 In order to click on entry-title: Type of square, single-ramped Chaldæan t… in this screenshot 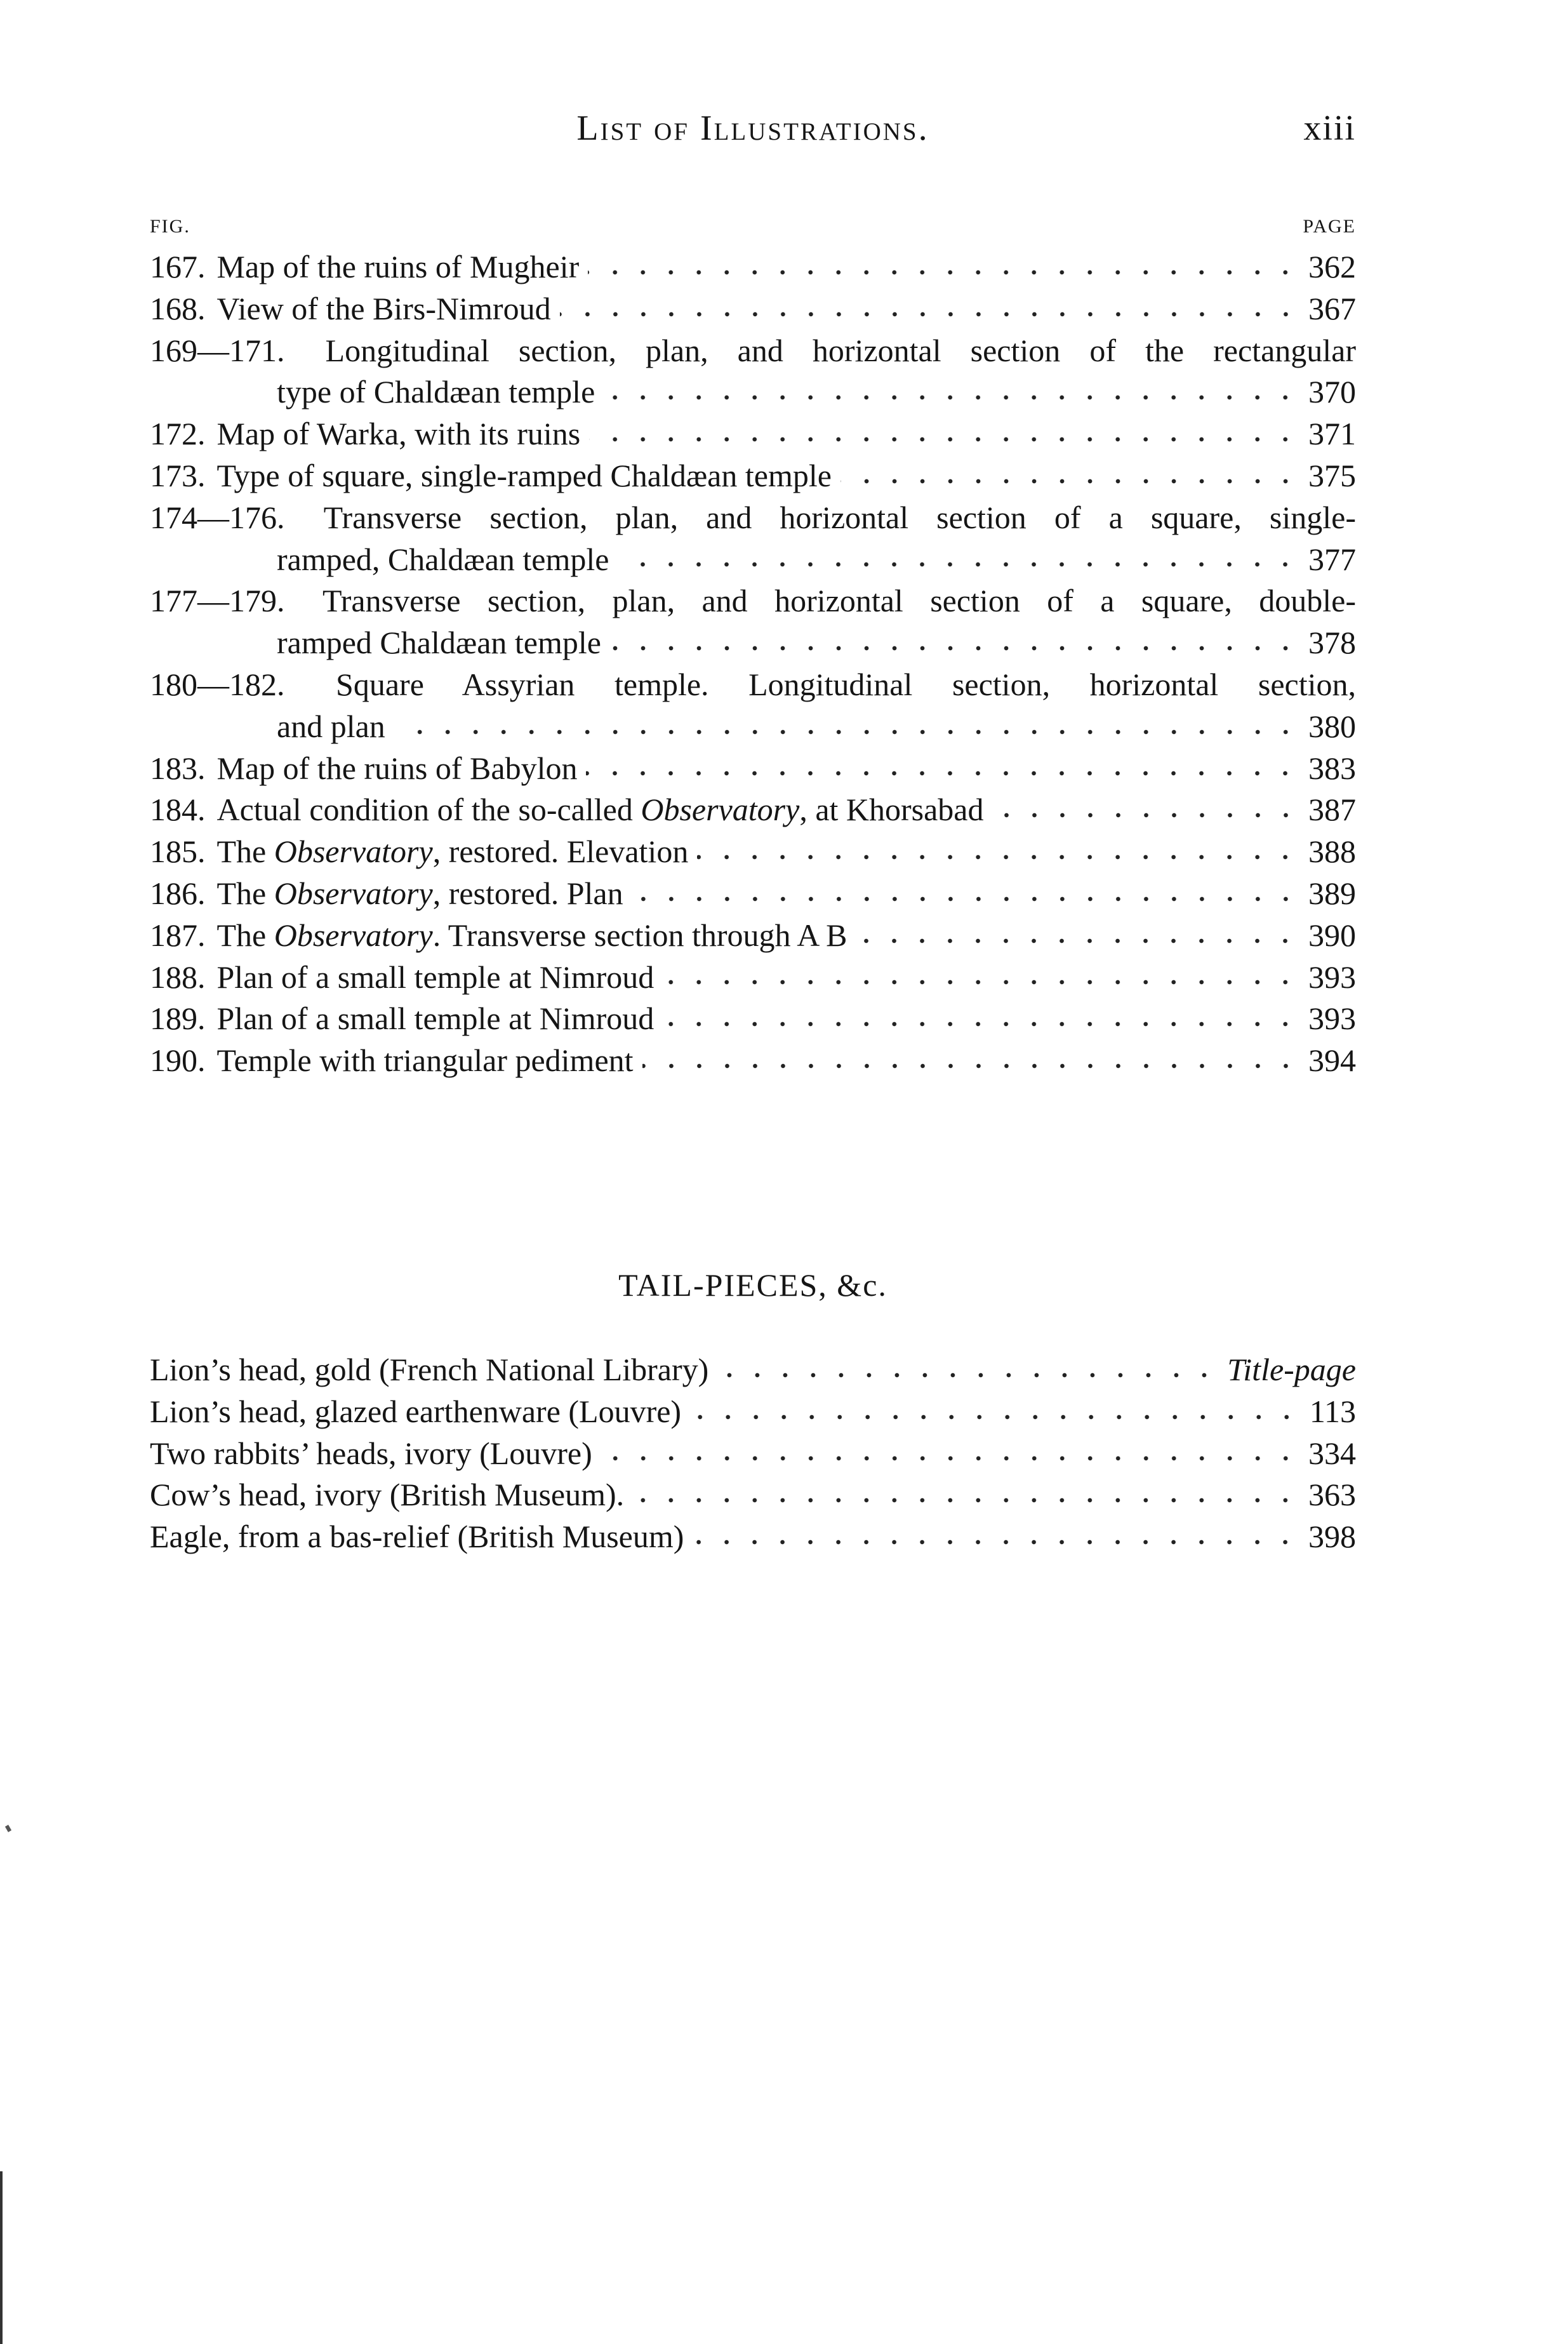, I will do `click(524, 476)`.